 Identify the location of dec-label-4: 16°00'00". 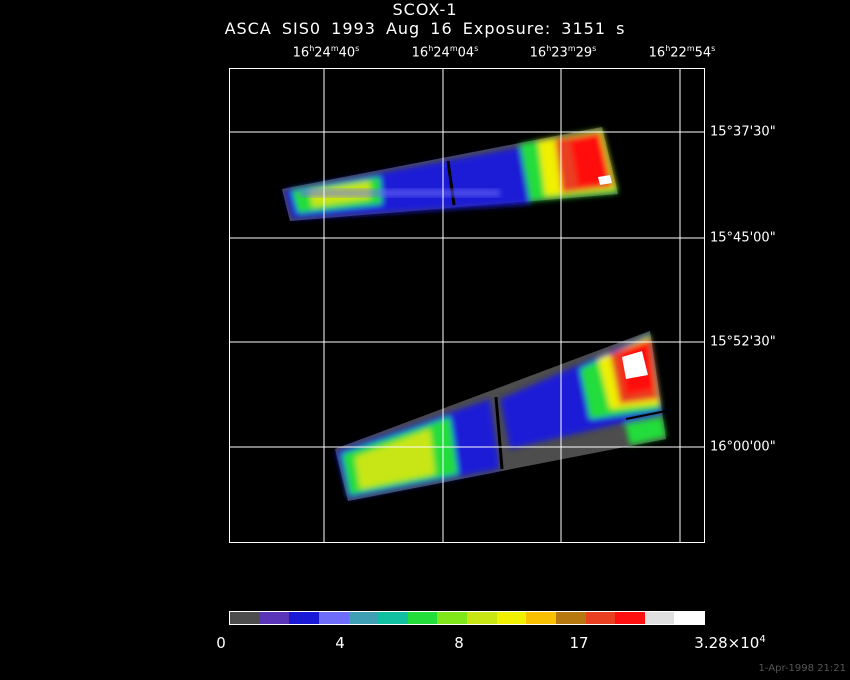
(743, 447).